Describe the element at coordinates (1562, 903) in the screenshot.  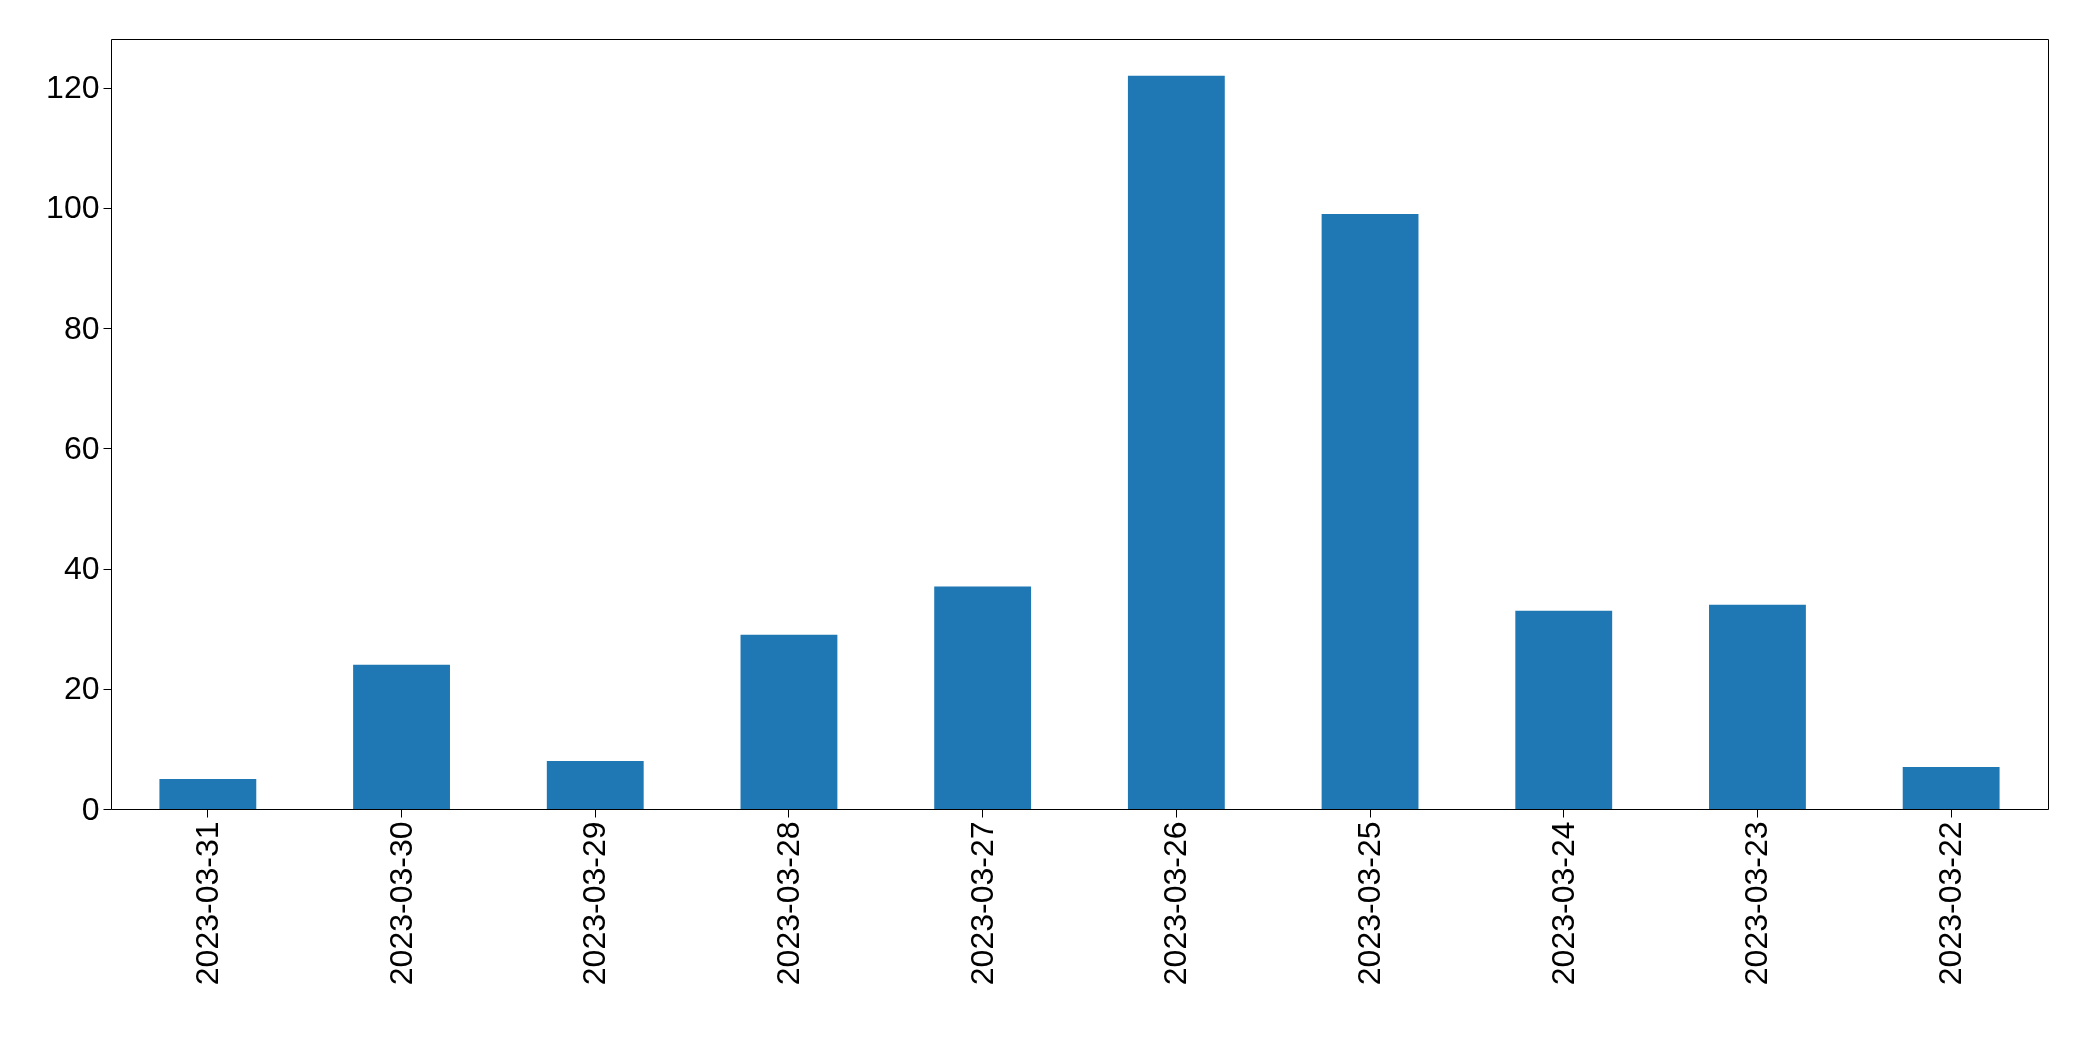
I see `x-tick-label: 2023-03-24` at that location.